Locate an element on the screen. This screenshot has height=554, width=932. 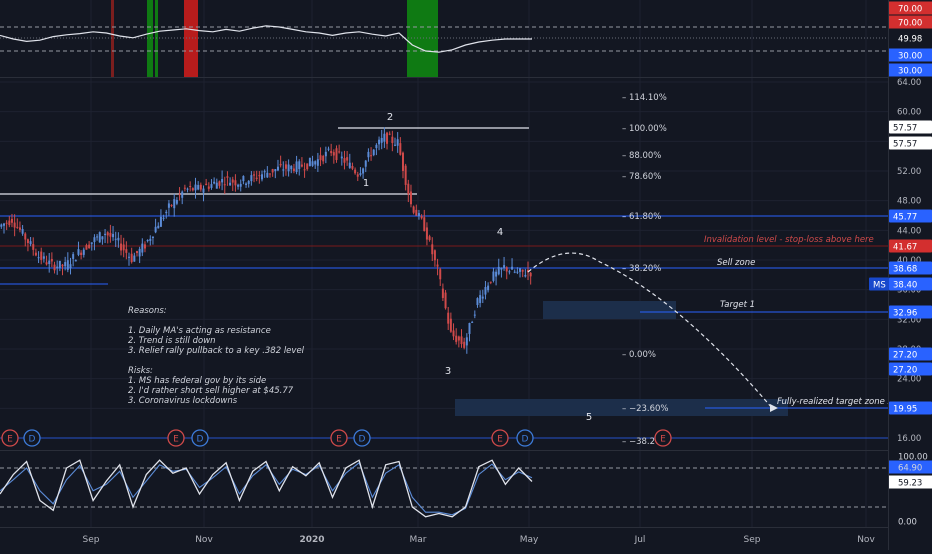
rsi-axis-label: 49.98 is located at coordinates (910, 40).